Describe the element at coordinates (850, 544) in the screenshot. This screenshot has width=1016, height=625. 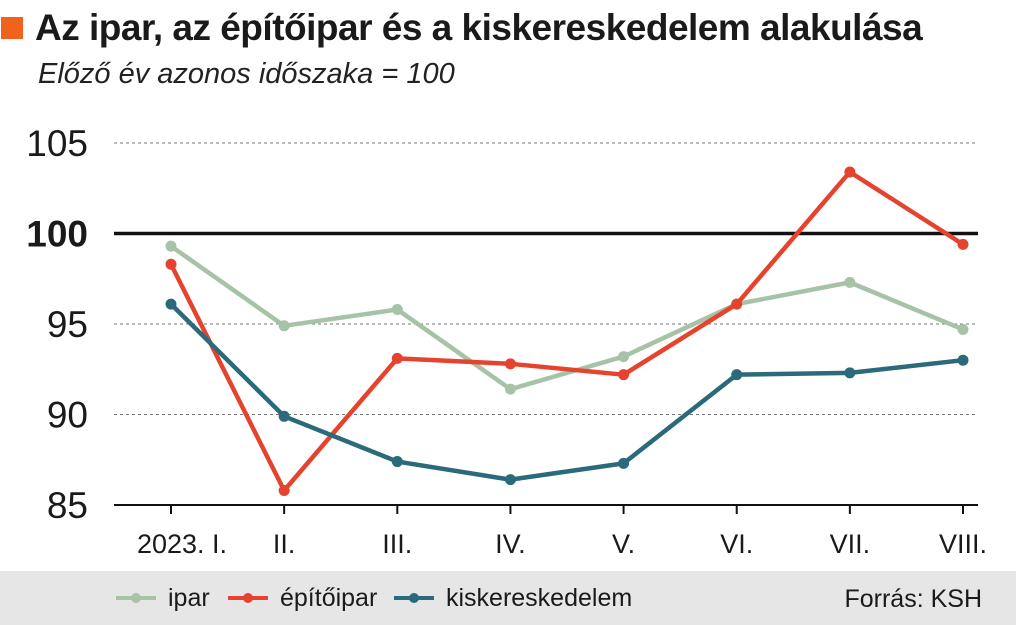
I see `x-tick-label: VII.` at that location.